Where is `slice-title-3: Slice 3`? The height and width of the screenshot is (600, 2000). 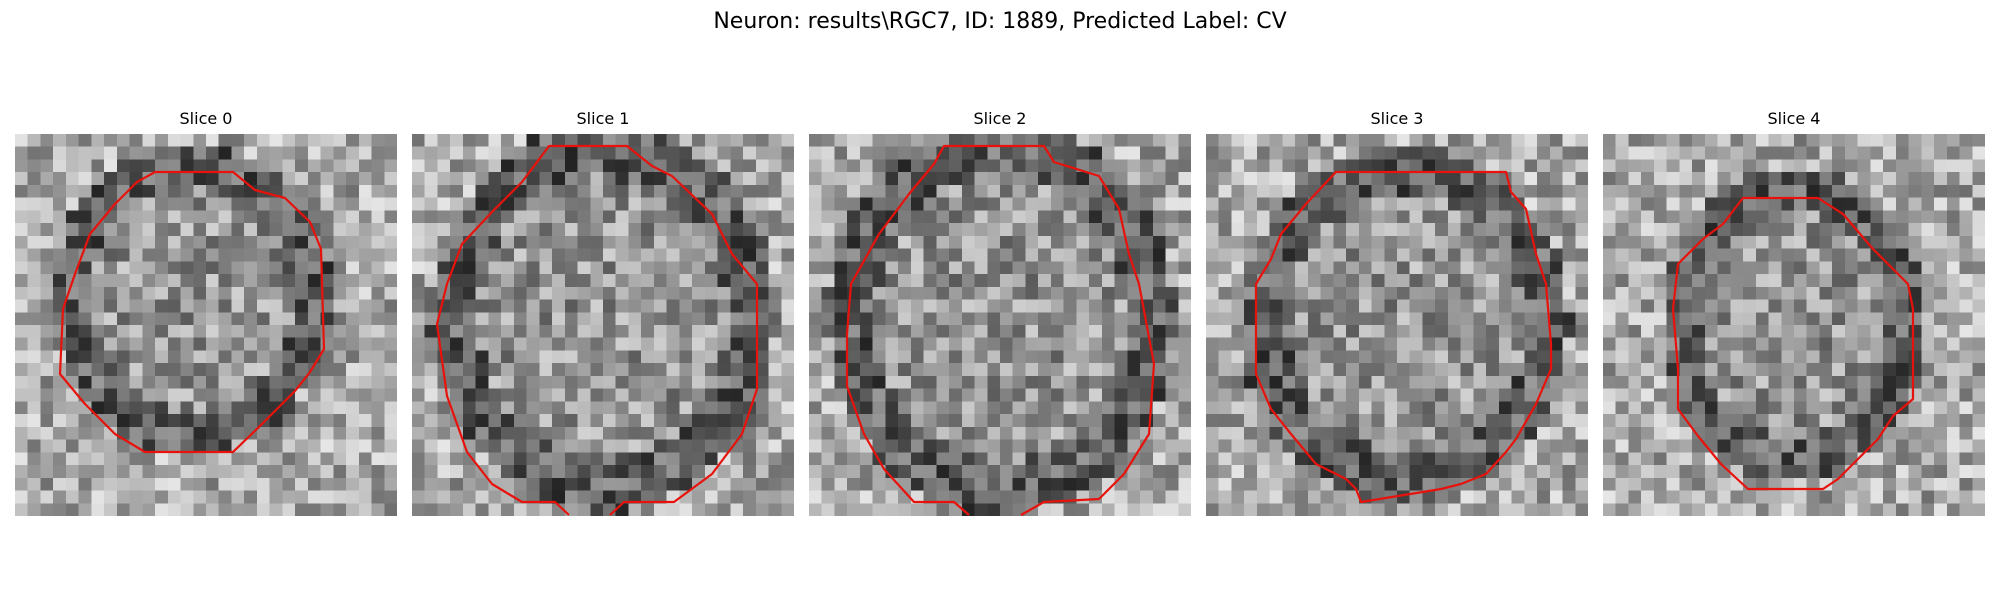 slice-title-3: Slice 3 is located at coordinates (1397, 118).